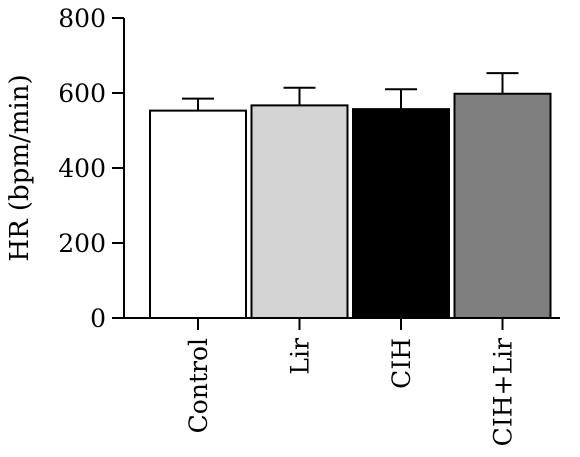 The image size is (580, 457). I want to click on bar-control, so click(198, 214).